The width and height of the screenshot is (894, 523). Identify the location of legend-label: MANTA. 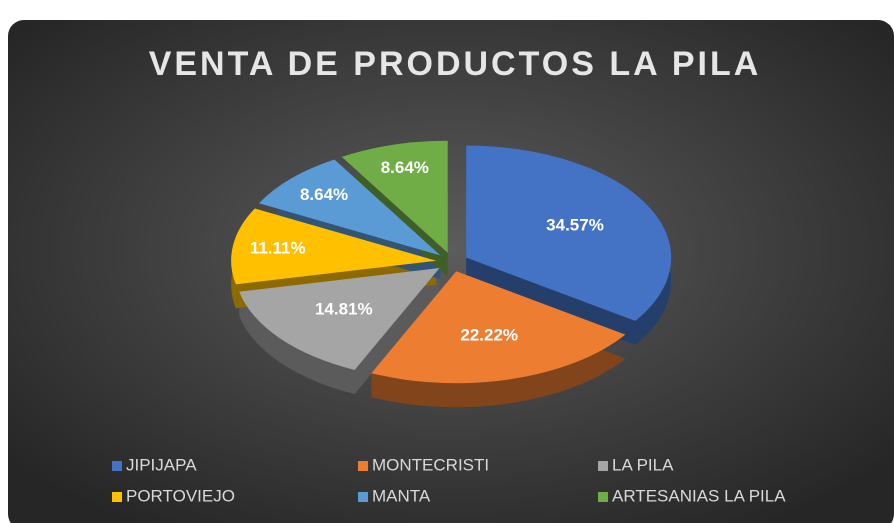
(401, 495).